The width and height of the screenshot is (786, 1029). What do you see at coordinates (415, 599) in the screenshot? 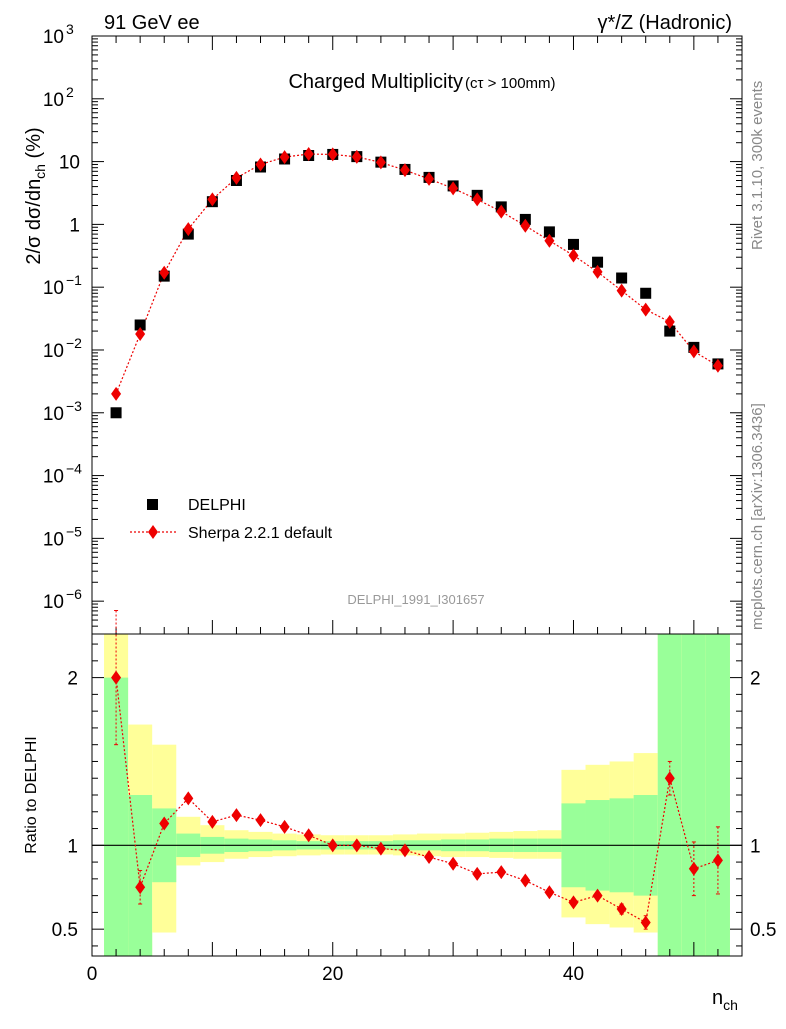
I see `analysis-id: DELPHI_1991_I301657` at bounding box center [415, 599].